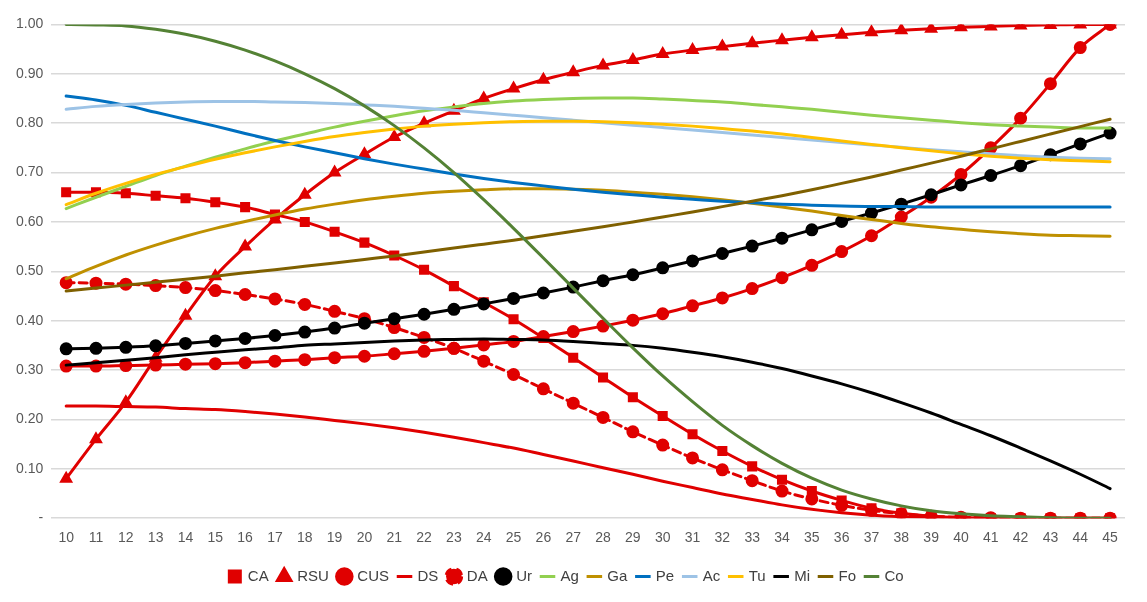 The width and height of the screenshot is (1147, 602). I want to click on x-tick-label: 14, so click(185, 537).